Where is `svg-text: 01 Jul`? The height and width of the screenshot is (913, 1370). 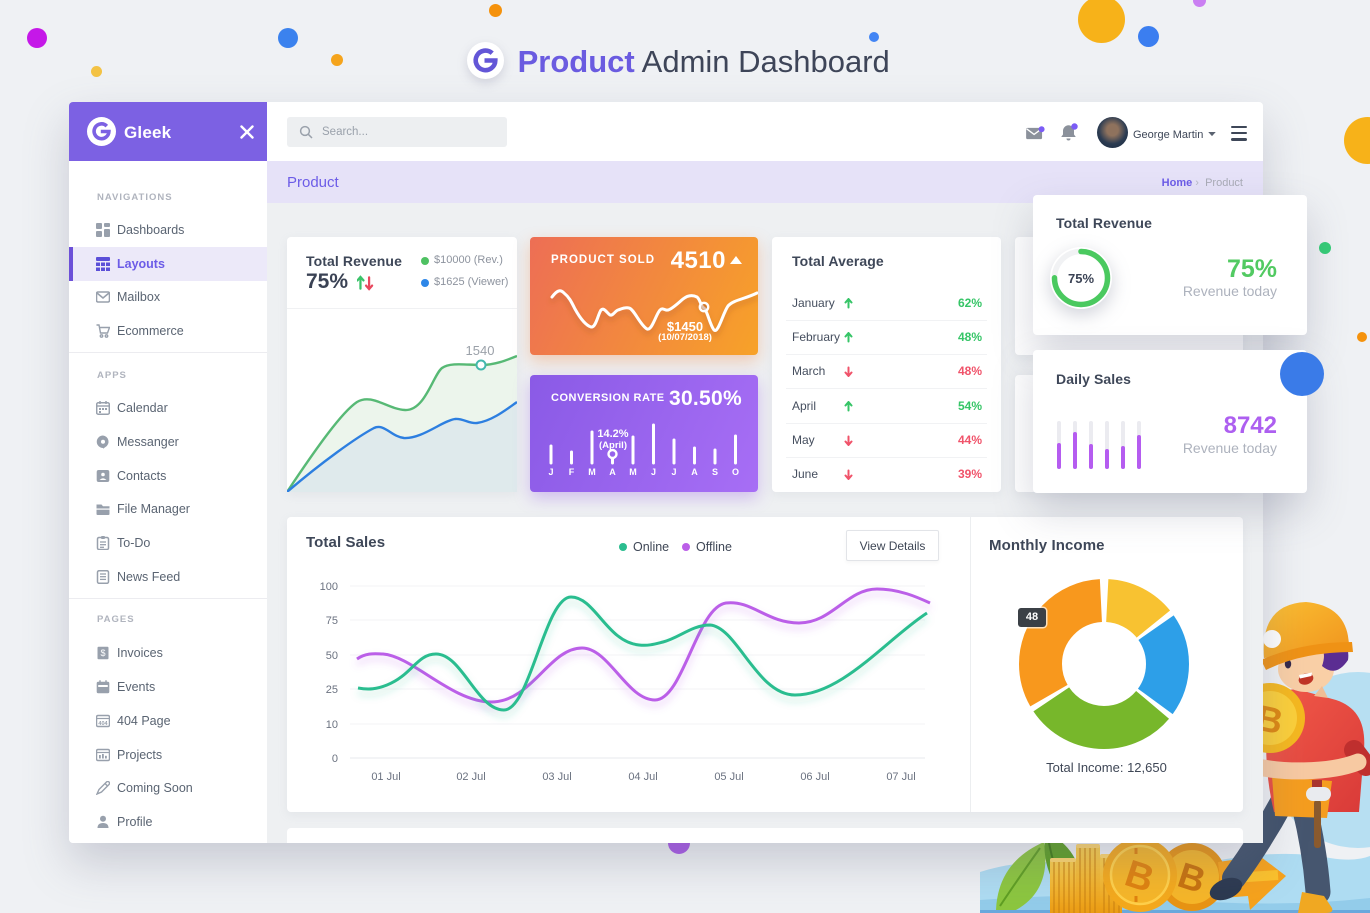
svg-text: 01 Jul is located at coordinates (385, 777).